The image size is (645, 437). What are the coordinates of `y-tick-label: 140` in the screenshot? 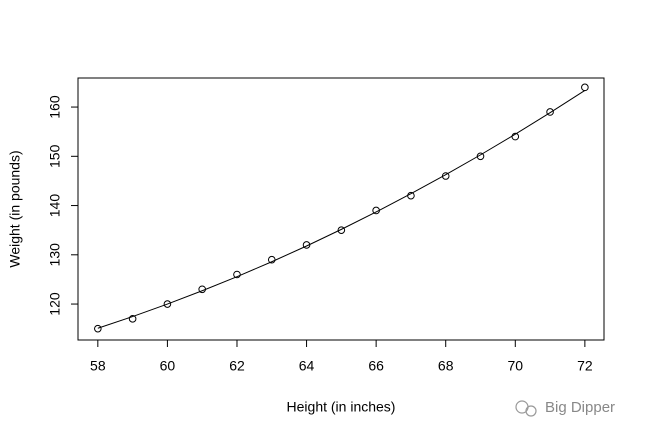 It's located at (55, 206).